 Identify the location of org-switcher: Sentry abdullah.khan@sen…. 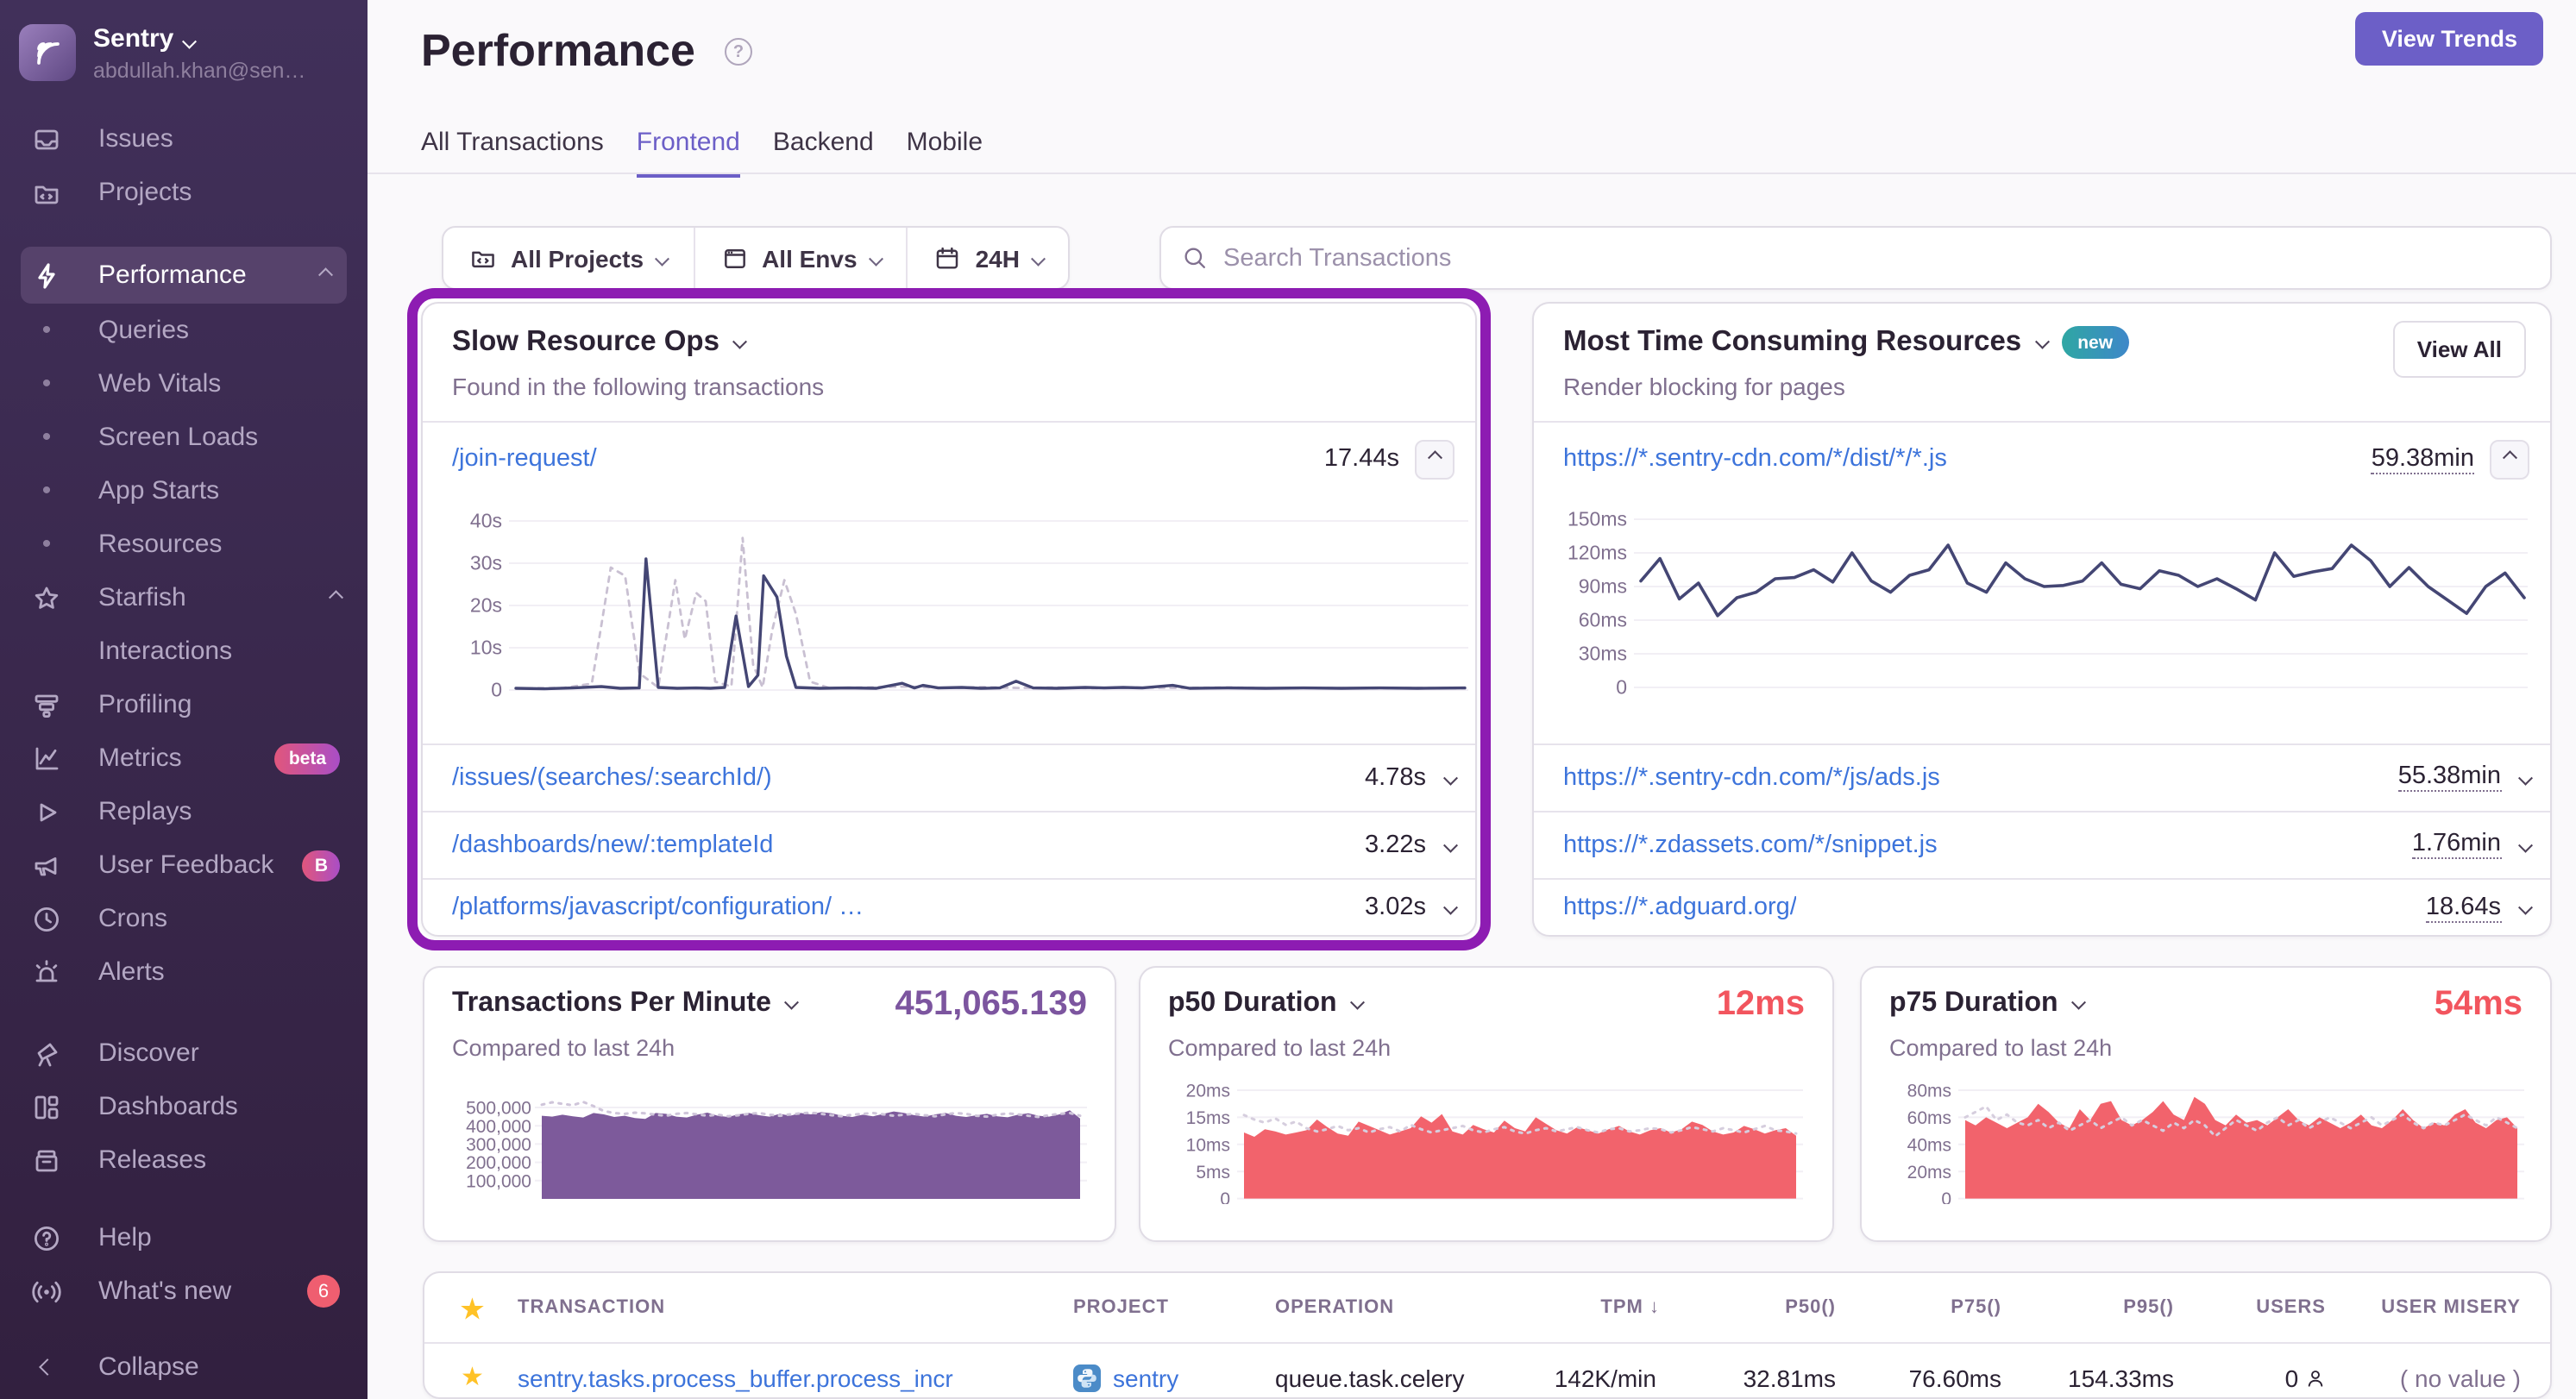
(184, 42).